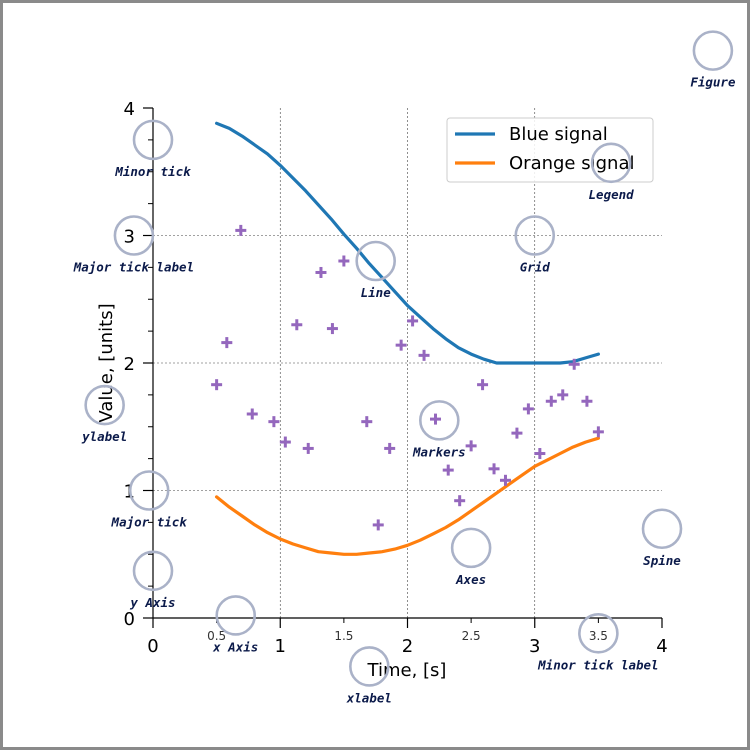 This screenshot has width=750, height=753. What do you see at coordinates (471, 636) in the screenshot?
I see `x-minor-tick-label: 2.5` at bounding box center [471, 636].